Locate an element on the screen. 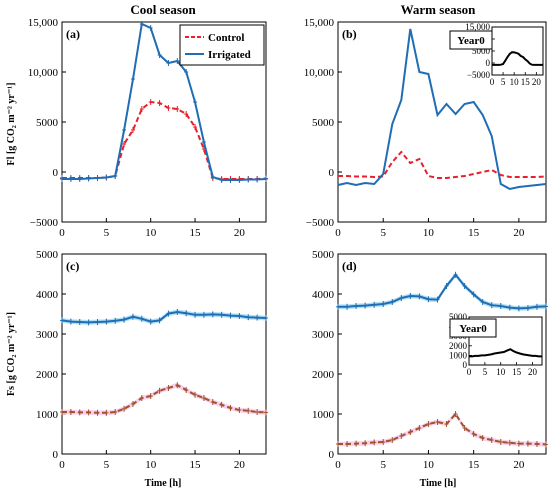  inset-label-box is located at coordinates (471, 40).